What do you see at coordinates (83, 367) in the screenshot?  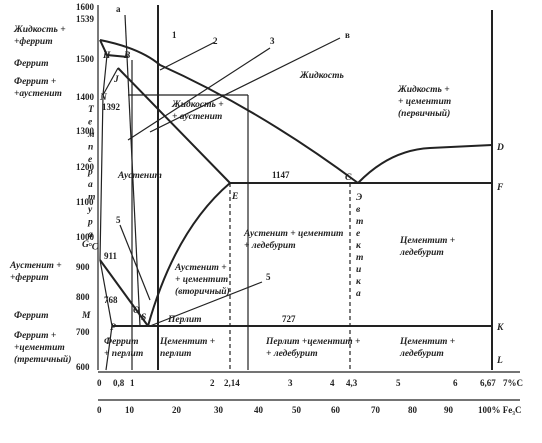 I see `y-tick-label: 600` at bounding box center [83, 367].